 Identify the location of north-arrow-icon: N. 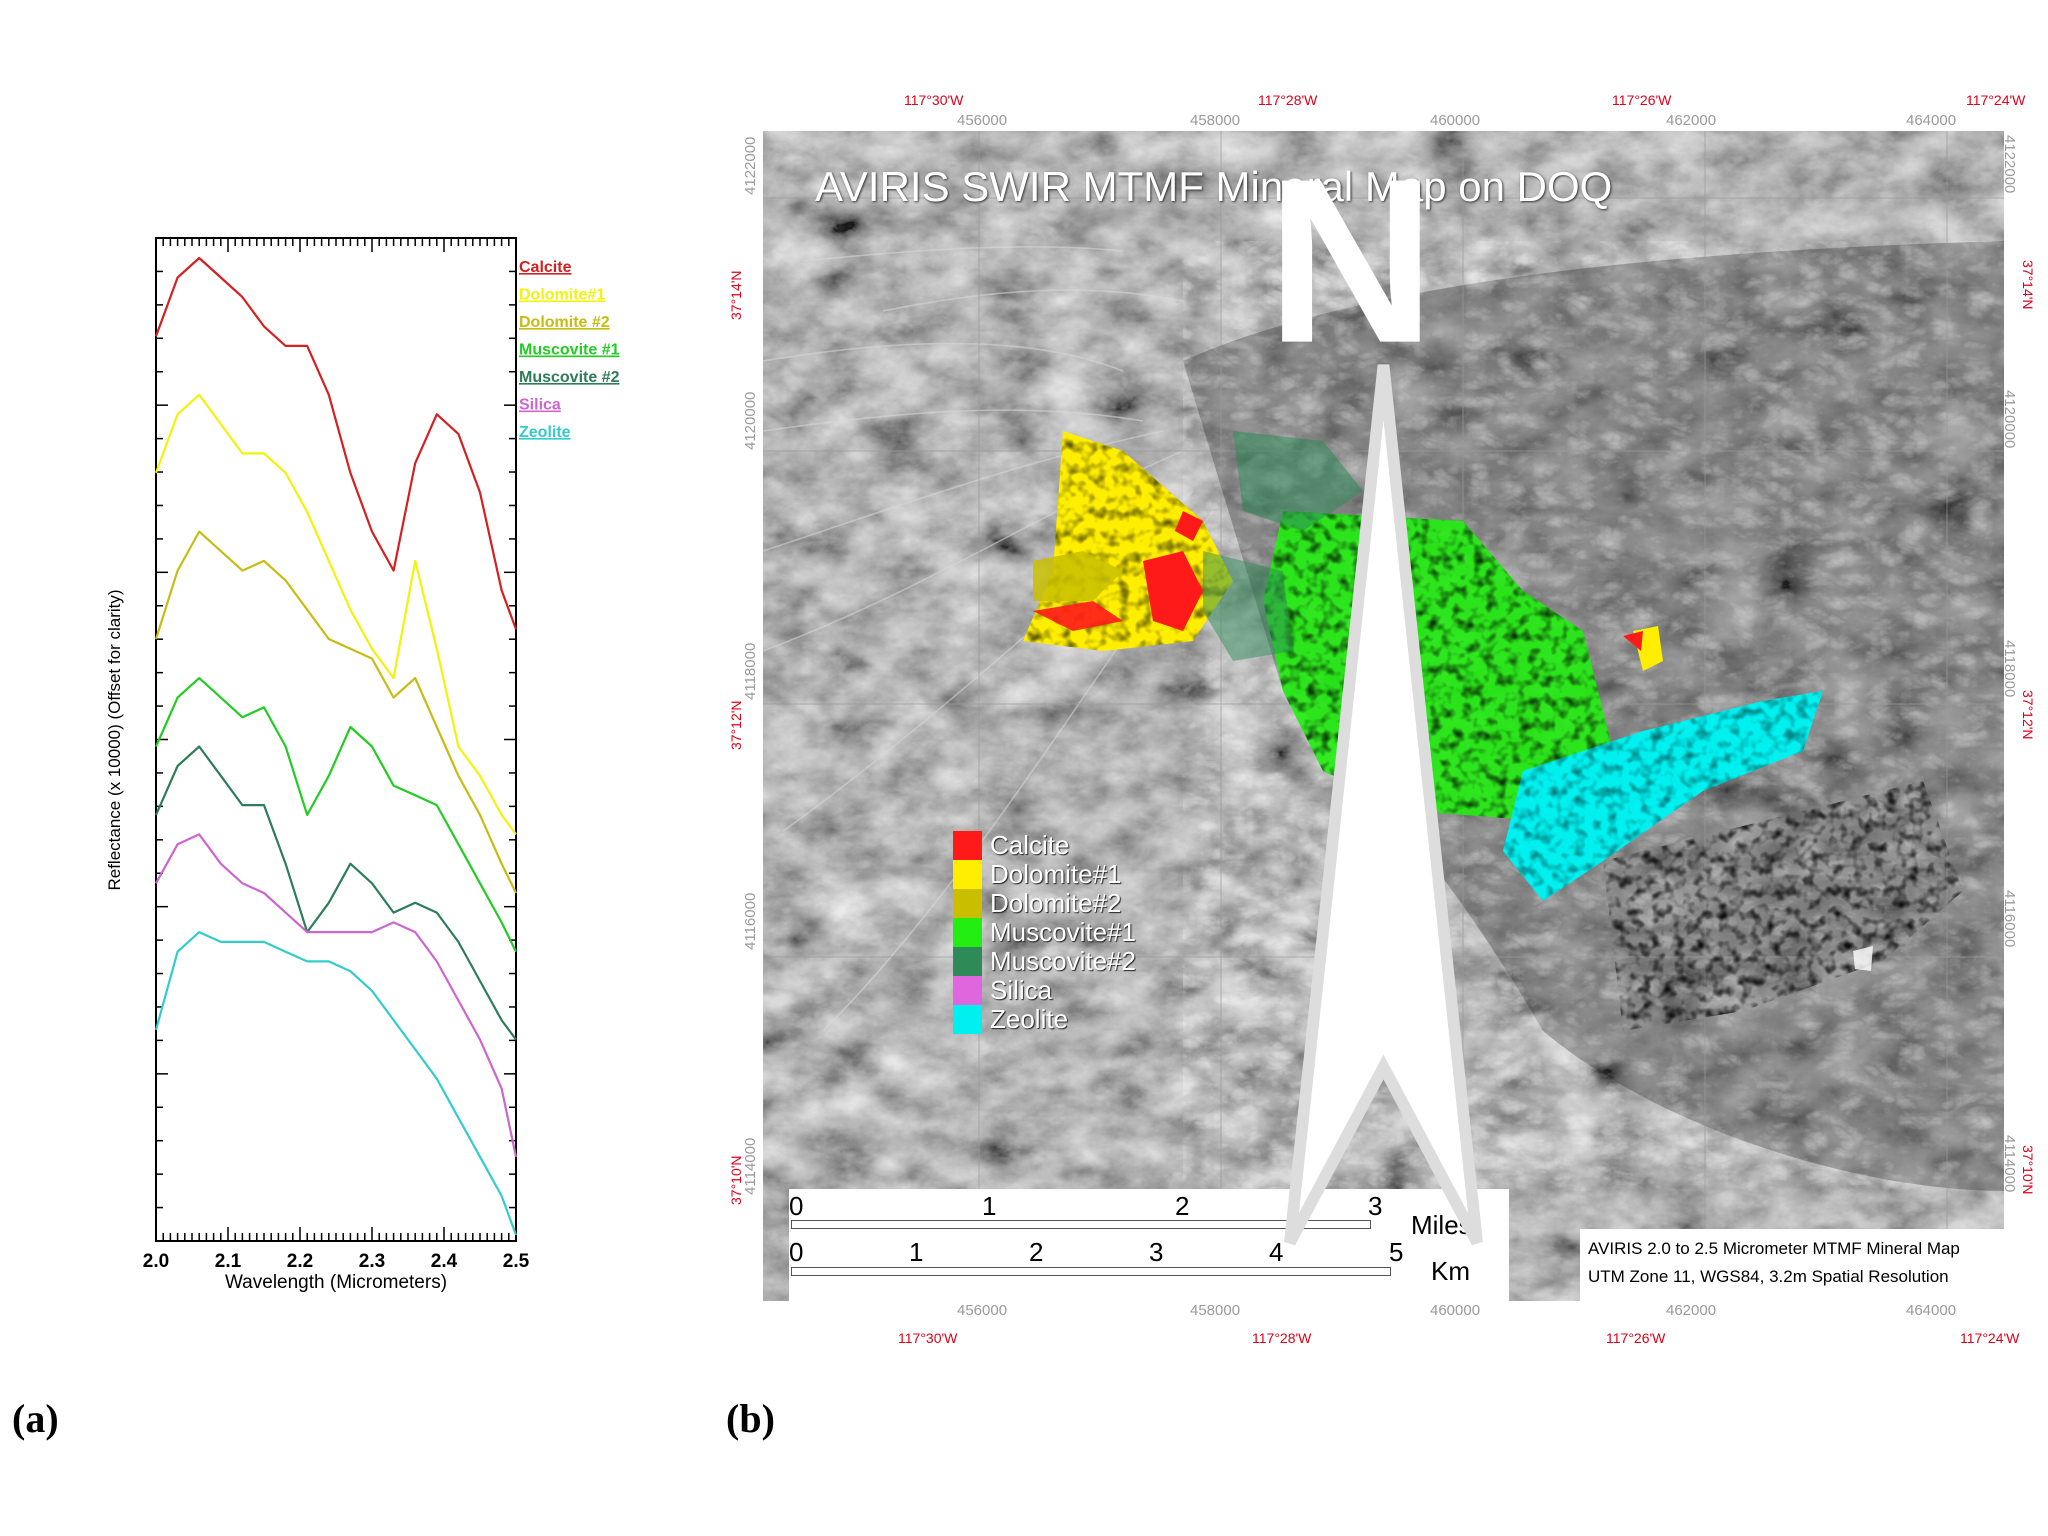
(1375, 688).